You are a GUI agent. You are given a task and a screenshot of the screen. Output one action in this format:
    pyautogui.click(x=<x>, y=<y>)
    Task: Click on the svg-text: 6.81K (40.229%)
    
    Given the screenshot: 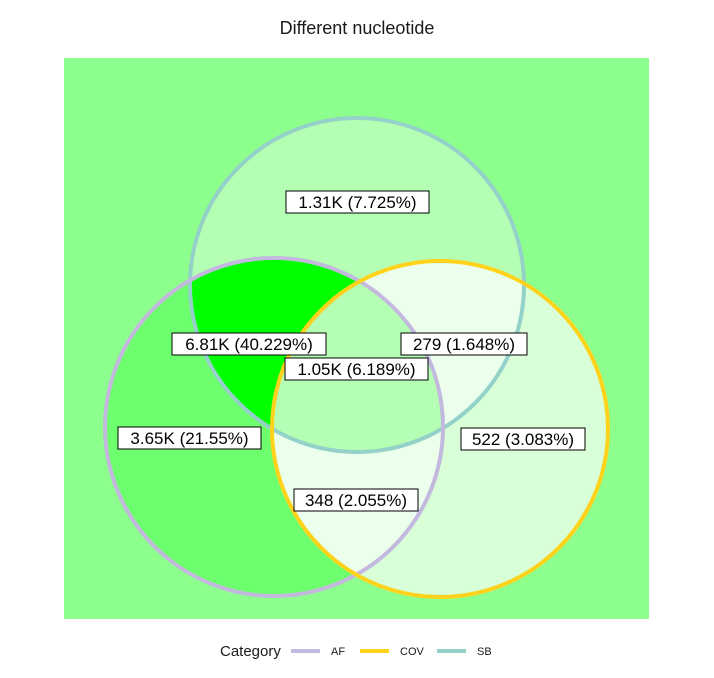 What is the action you would take?
    pyautogui.click(x=249, y=344)
    